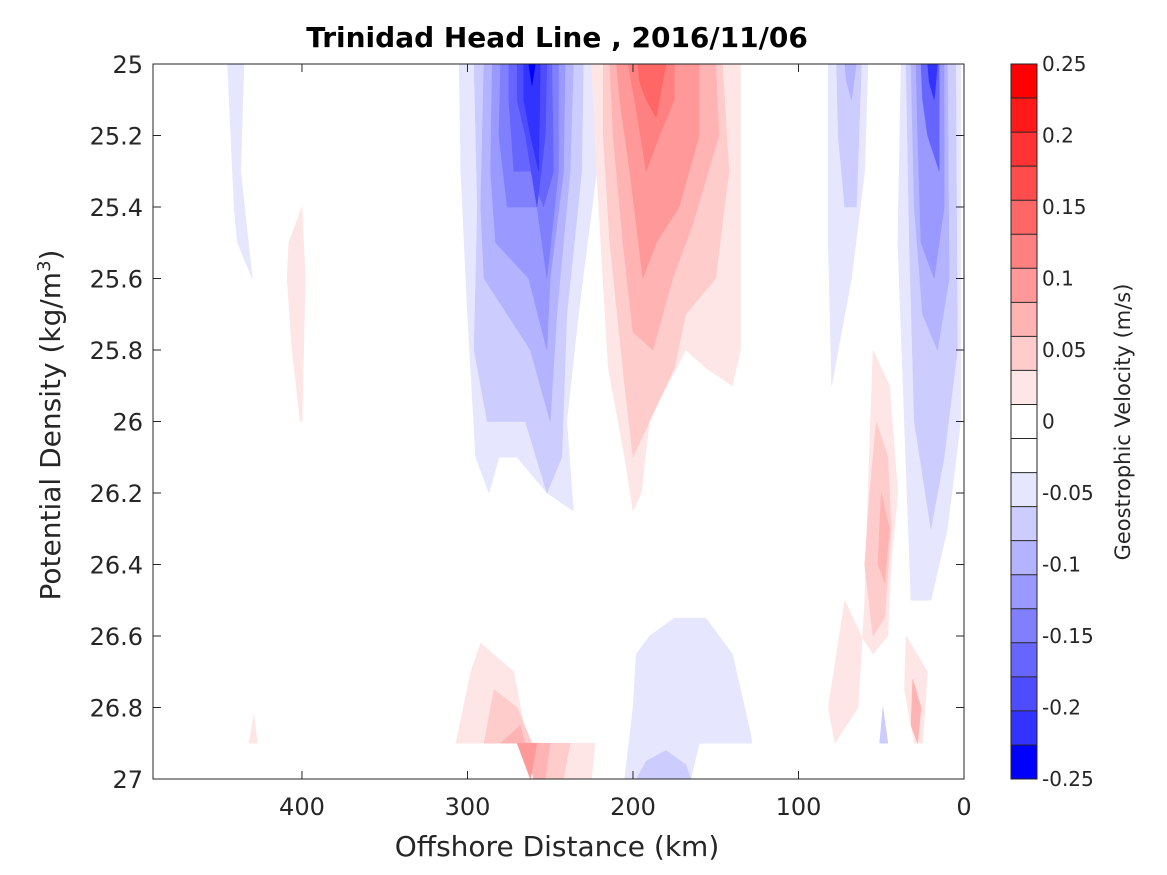 This screenshot has width=1167, height=875. I want to click on colorbar-tick-label: 0.15, so click(1064, 207).